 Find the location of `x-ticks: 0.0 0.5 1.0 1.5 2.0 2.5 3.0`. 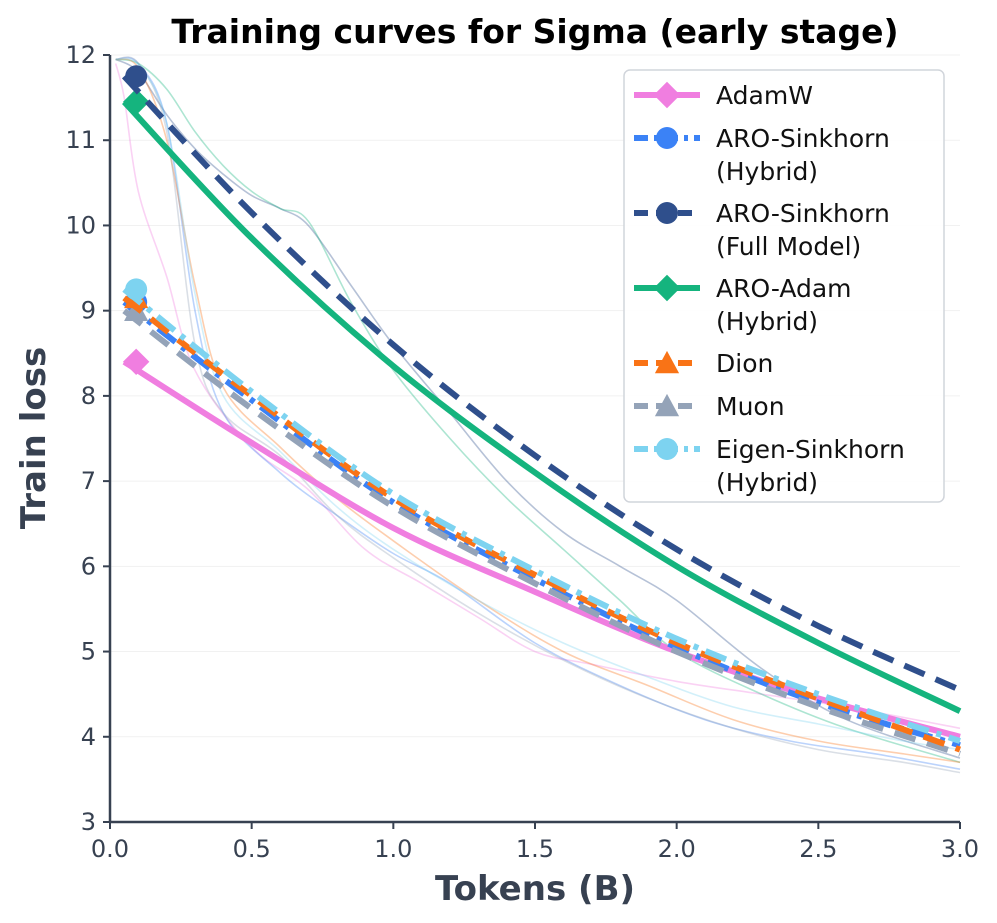

x-ticks: 0.0 0.5 1.0 1.5 2.0 2.5 3.0 is located at coordinates (535, 842).